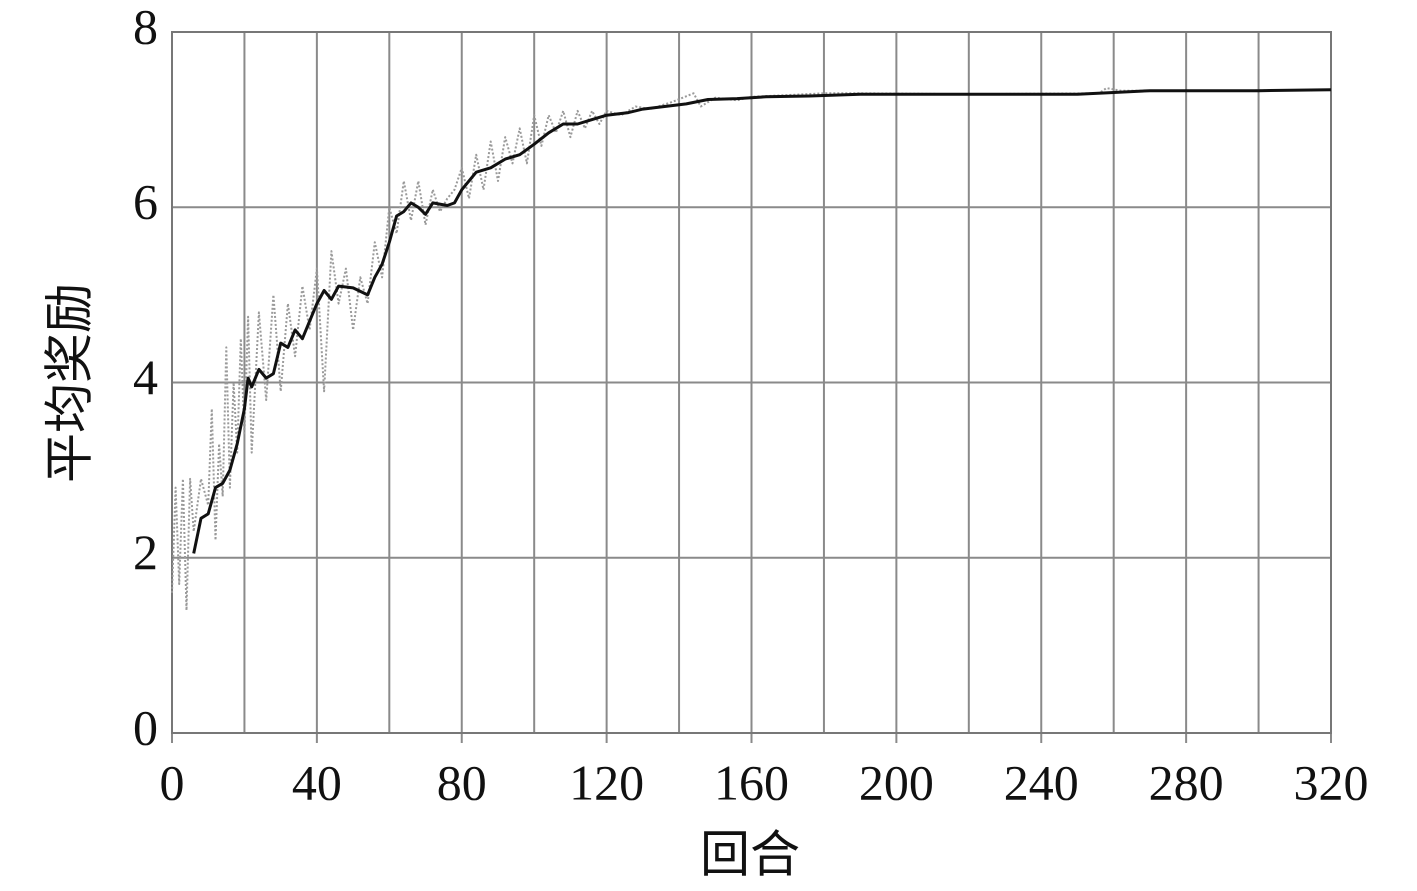  What do you see at coordinates (317, 782) in the screenshot?
I see `x-tick-label: 40` at bounding box center [317, 782].